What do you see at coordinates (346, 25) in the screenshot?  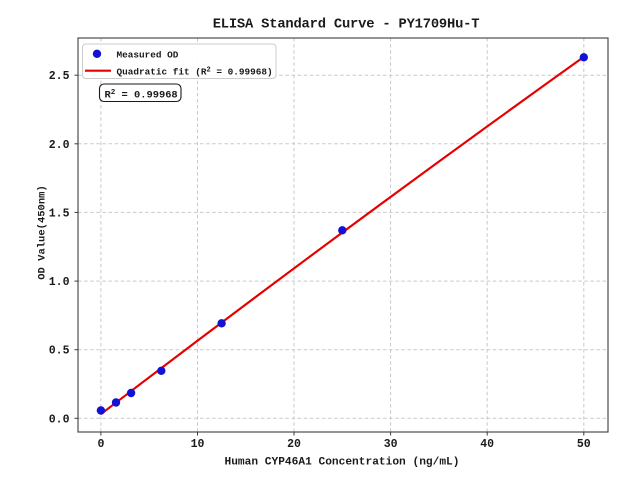 I see `svg-text:ELISA Standard Curve - PY1709H: ELISA Standard Curve - PY1709Hu-T` at bounding box center [346, 25].